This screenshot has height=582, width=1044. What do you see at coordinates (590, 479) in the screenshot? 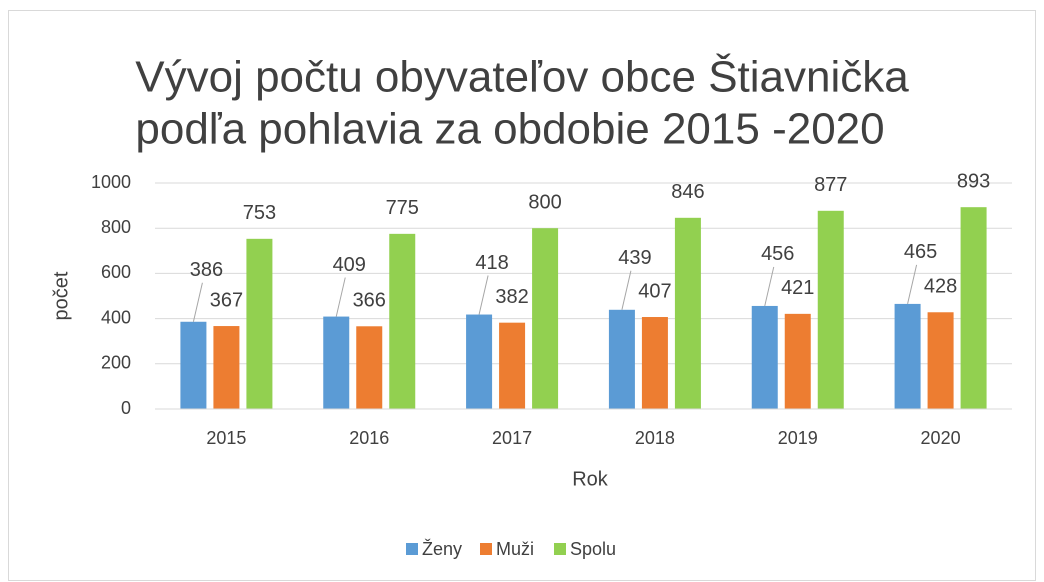
I see `x-axis-title: Rok` at bounding box center [590, 479].